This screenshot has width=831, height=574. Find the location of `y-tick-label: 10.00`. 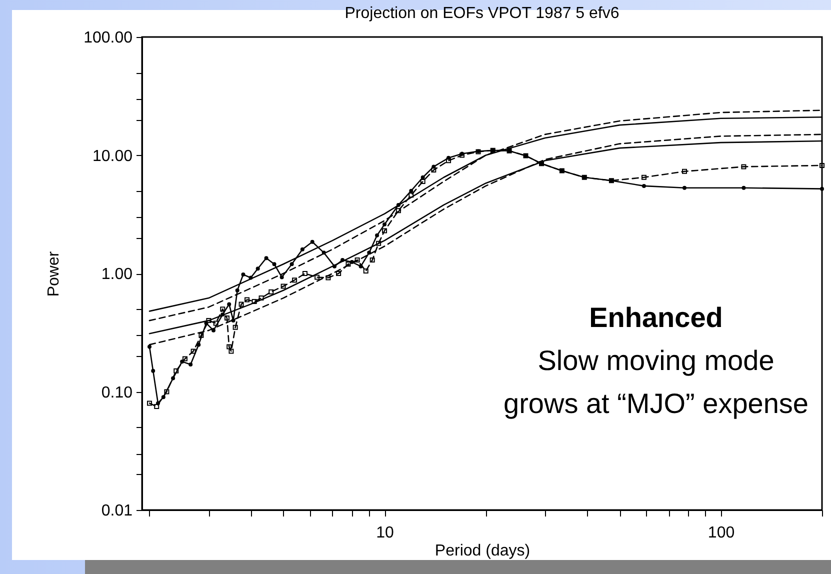

y-tick-label: 10.00 is located at coordinates (112, 156).